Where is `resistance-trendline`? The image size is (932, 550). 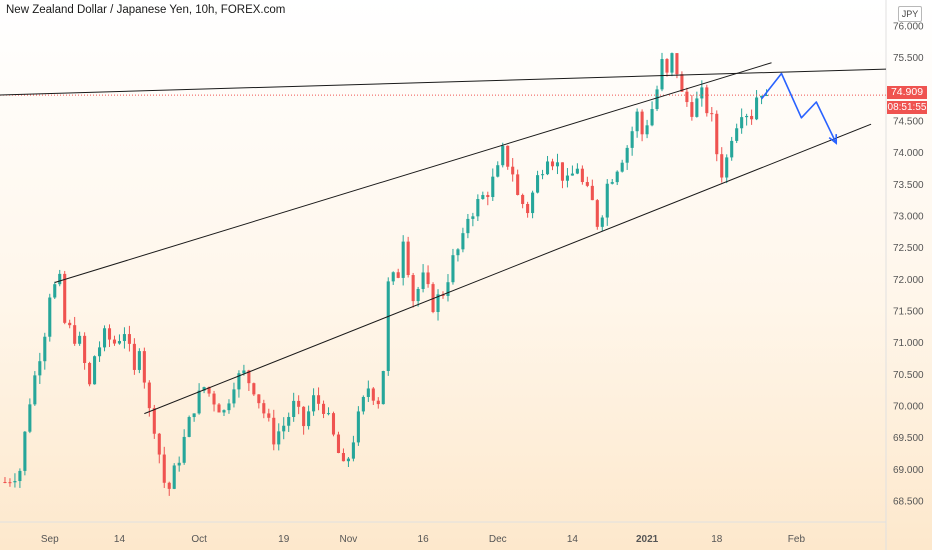
resistance-trendline is located at coordinates (443, 82).